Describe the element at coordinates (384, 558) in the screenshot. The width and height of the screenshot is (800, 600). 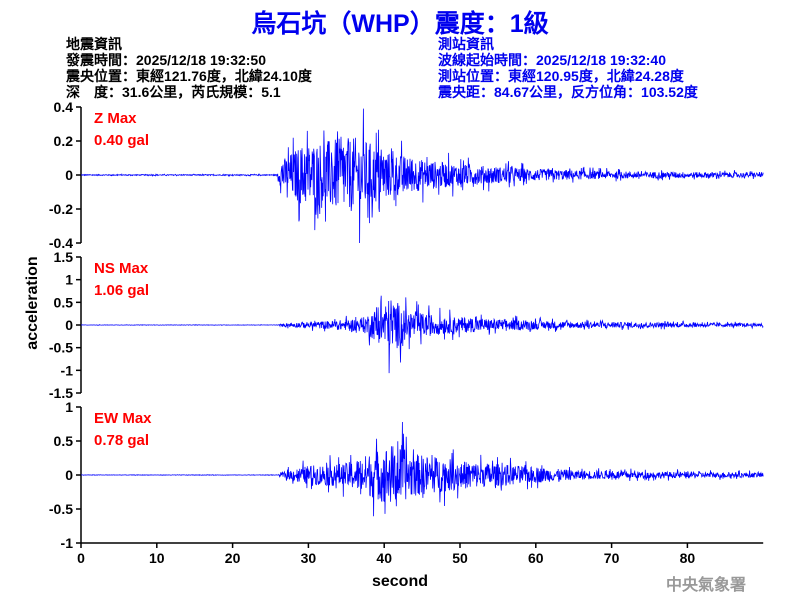
I see `x-tick-label: 40` at that location.